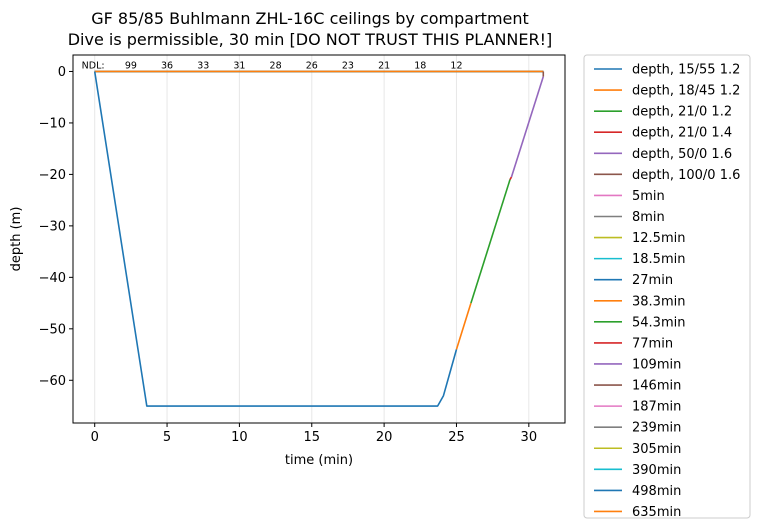 The height and width of the screenshot is (528, 759). Describe the element at coordinates (529, 437) in the screenshot. I see `x-tick-label: 30` at that location.